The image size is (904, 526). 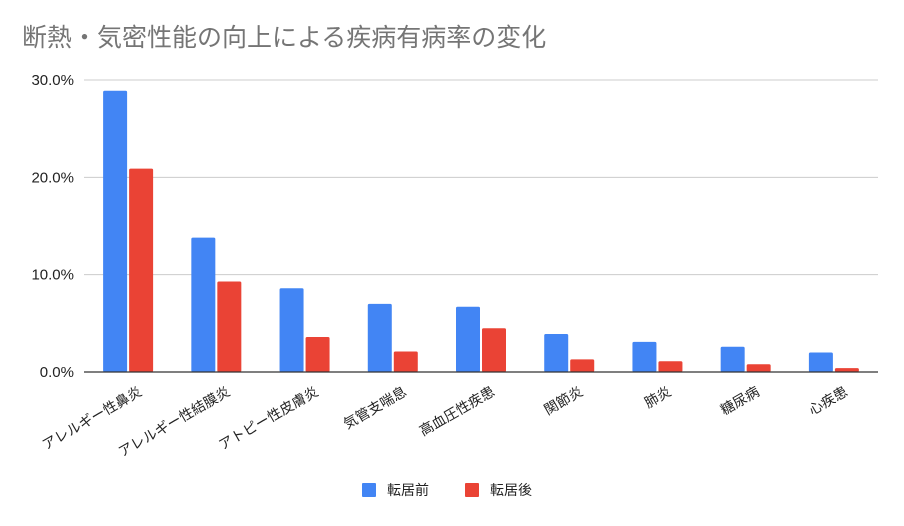 What do you see at coordinates (740, 401) in the screenshot?
I see `category-label: 糖尿病` at bounding box center [740, 401].